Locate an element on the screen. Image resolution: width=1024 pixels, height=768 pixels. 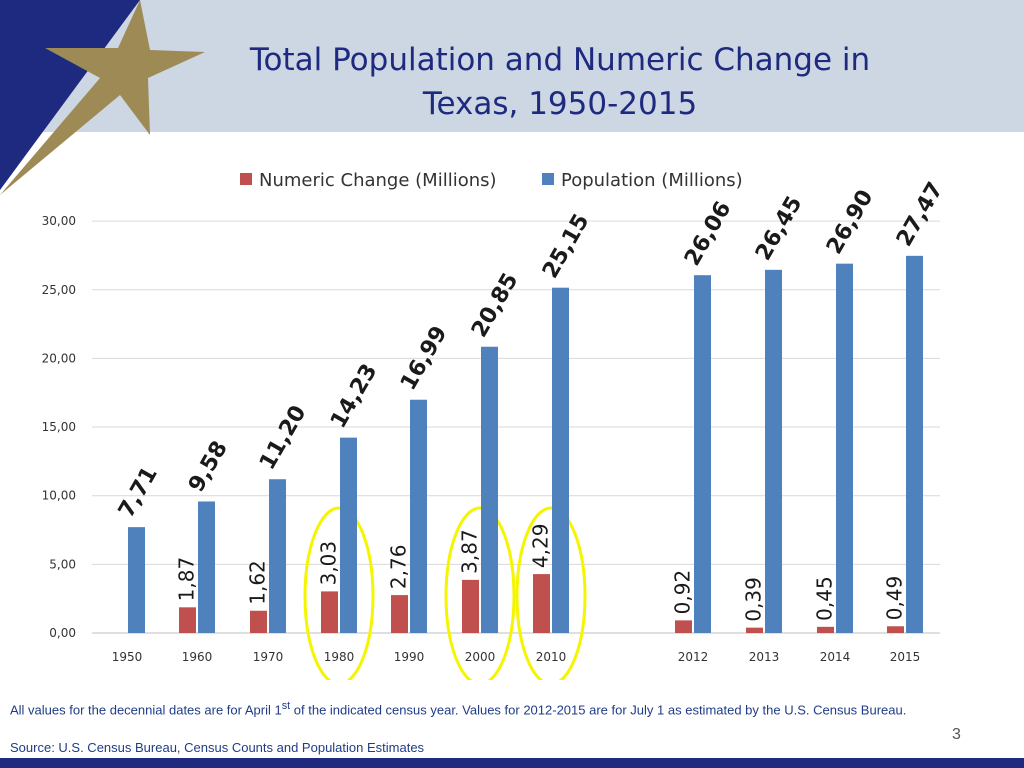
page-number: 3 is located at coordinates (956, 734).